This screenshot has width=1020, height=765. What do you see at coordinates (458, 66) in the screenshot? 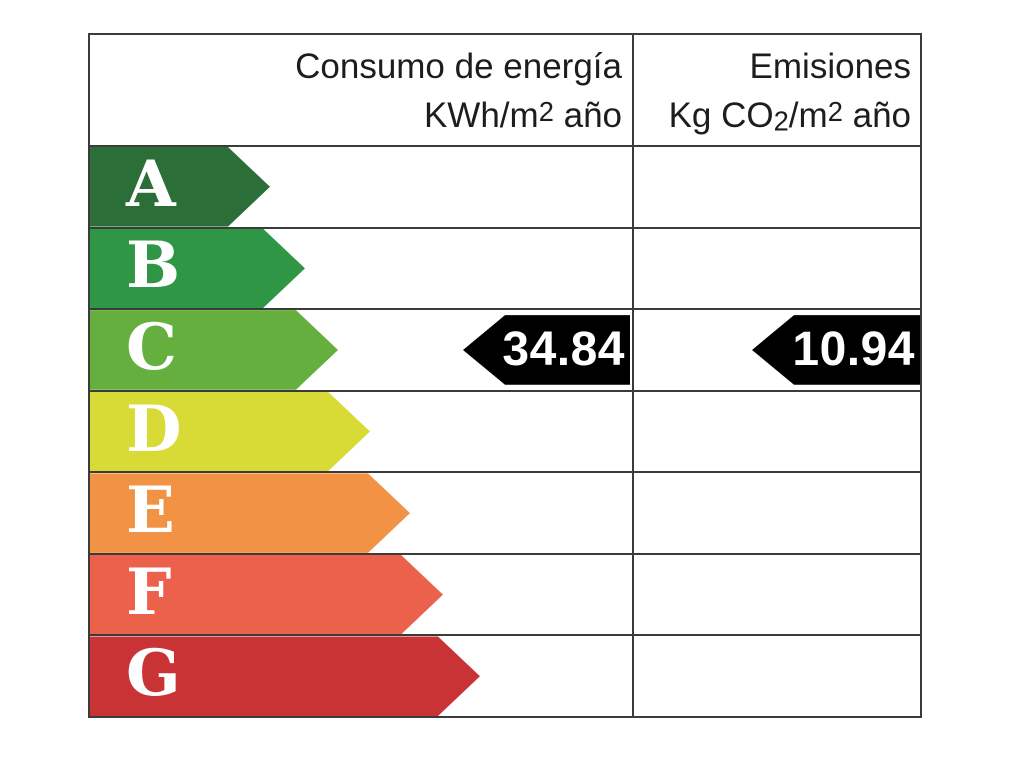
I see `consumption-title: Consumo de energía` at bounding box center [458, 66].